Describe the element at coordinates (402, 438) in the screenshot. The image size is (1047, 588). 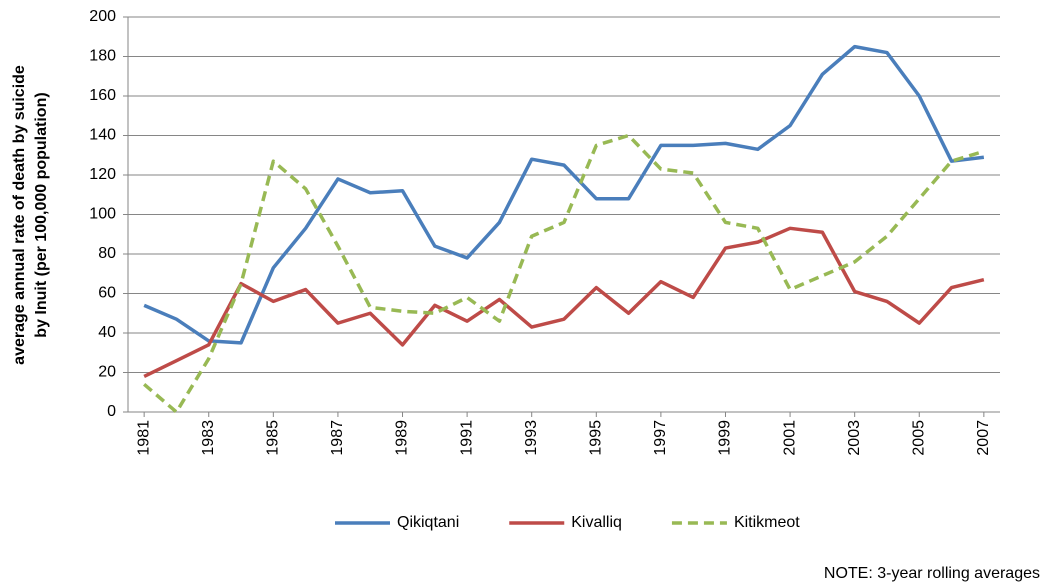
I see `x-tick-label: 1989` at that location.